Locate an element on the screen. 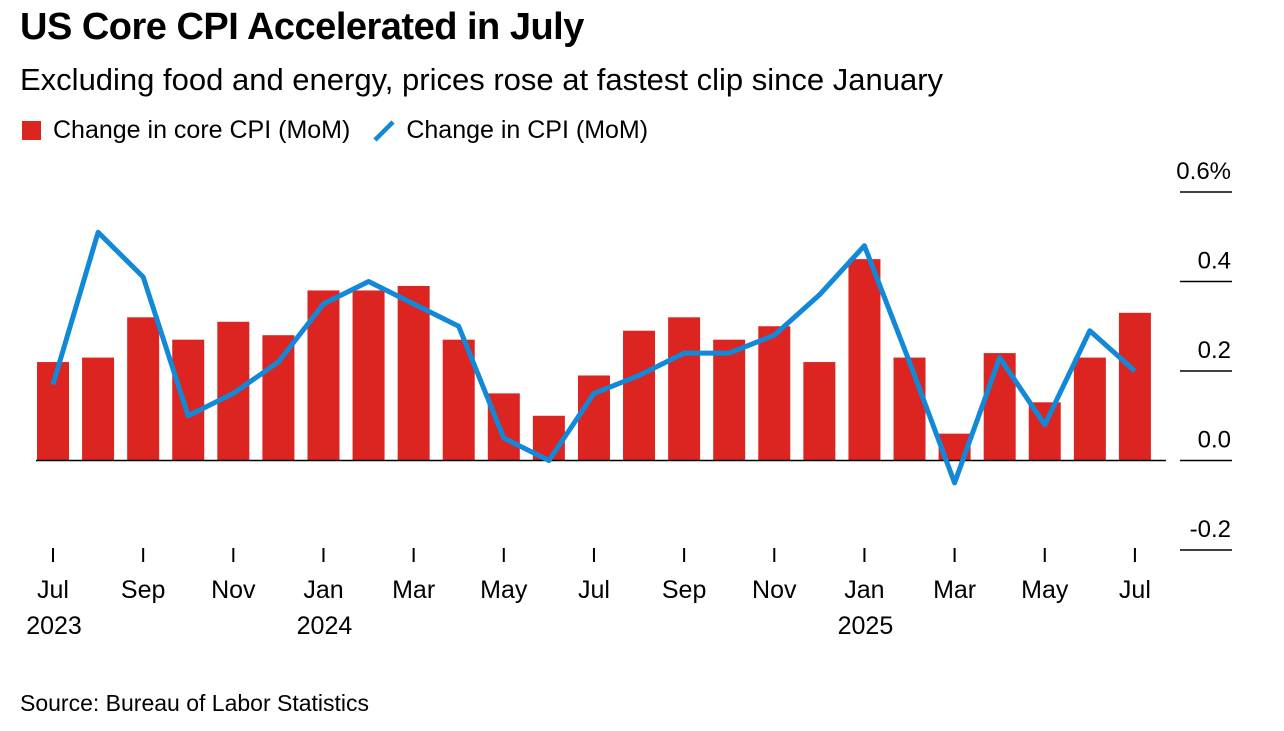 Image resolution: width=1284 pixels, height=731 pixels. legend-item-cpi: Change in CPI (MoM) is located at coordinates (510, 130).